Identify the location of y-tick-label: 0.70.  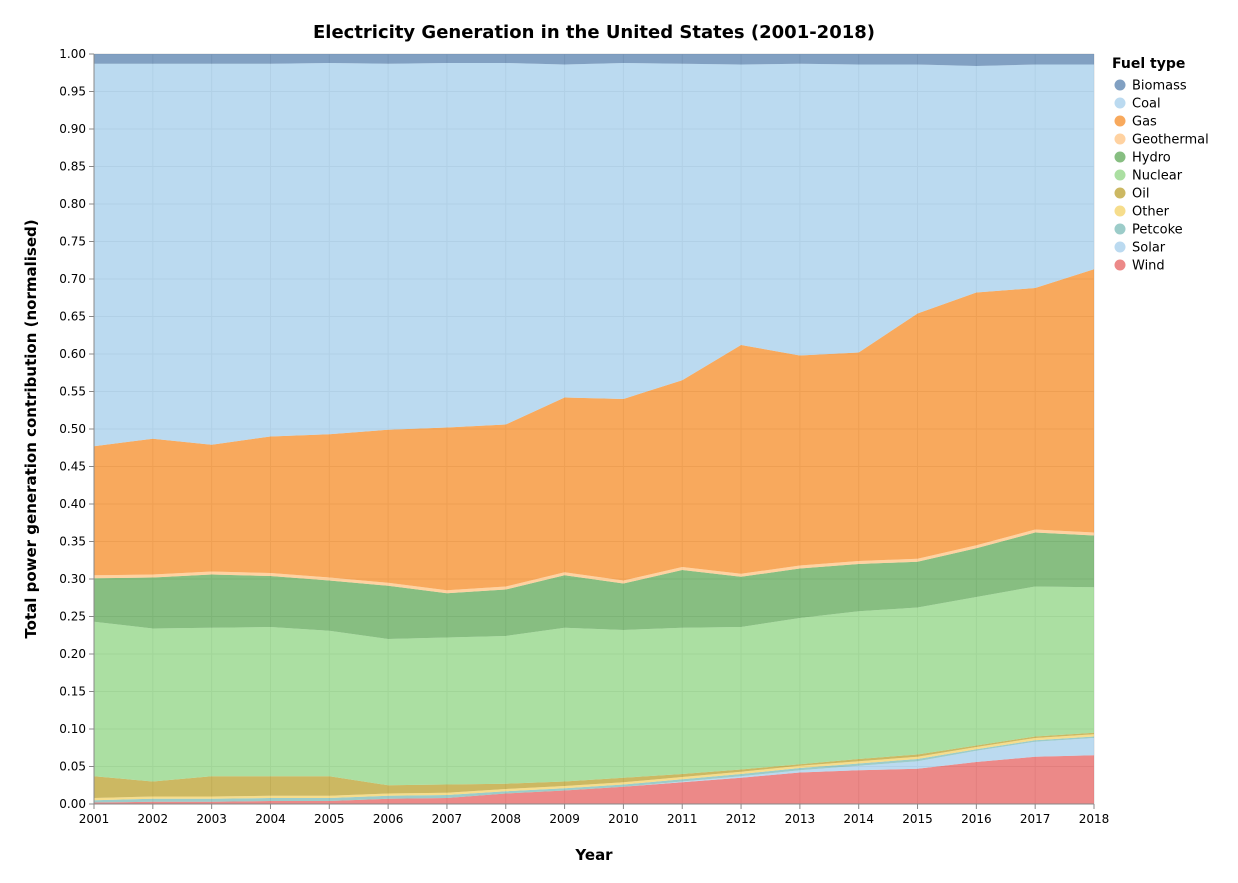
(72, 279).